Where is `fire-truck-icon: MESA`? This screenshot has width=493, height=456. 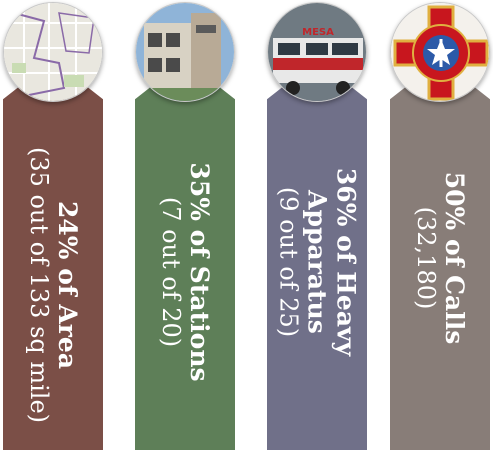
fire-truck-icon: MESA is located at coordinates (317, 52).